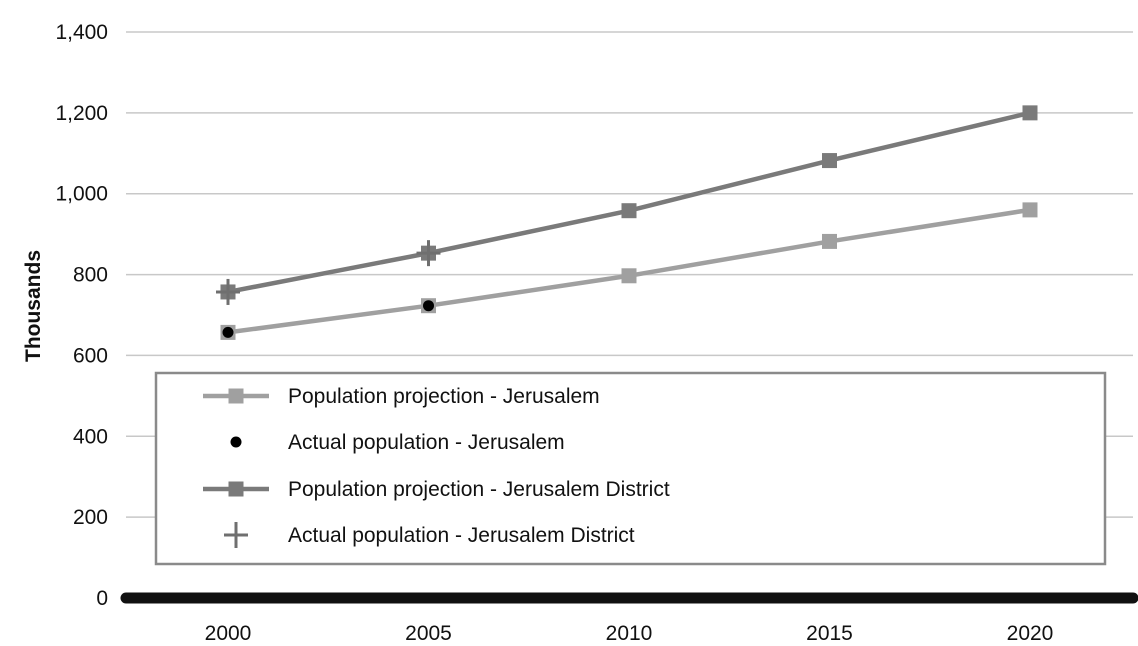 This screenshot has width=1138, height=646. Describe the element at coordinates (90, 436) in the screenshot. I see `y-tick-label: 400` at that location.